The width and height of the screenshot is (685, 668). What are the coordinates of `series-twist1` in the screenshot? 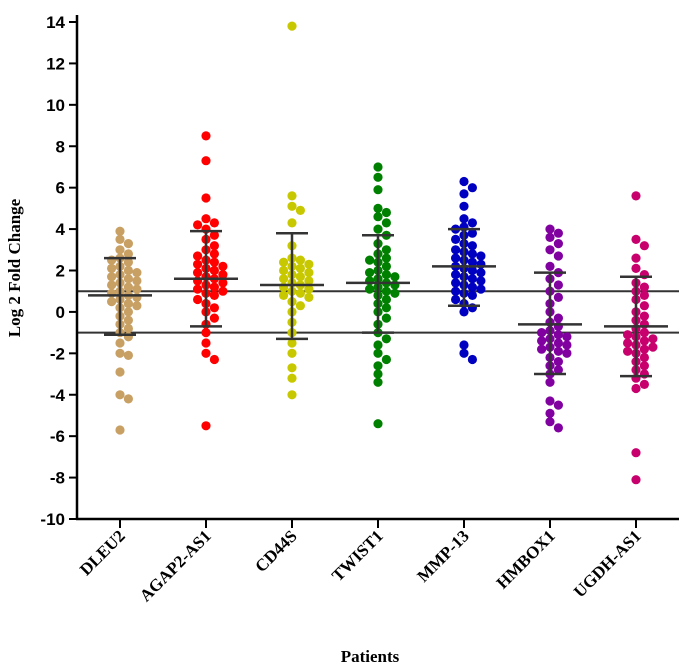 It's located at (382, 295).